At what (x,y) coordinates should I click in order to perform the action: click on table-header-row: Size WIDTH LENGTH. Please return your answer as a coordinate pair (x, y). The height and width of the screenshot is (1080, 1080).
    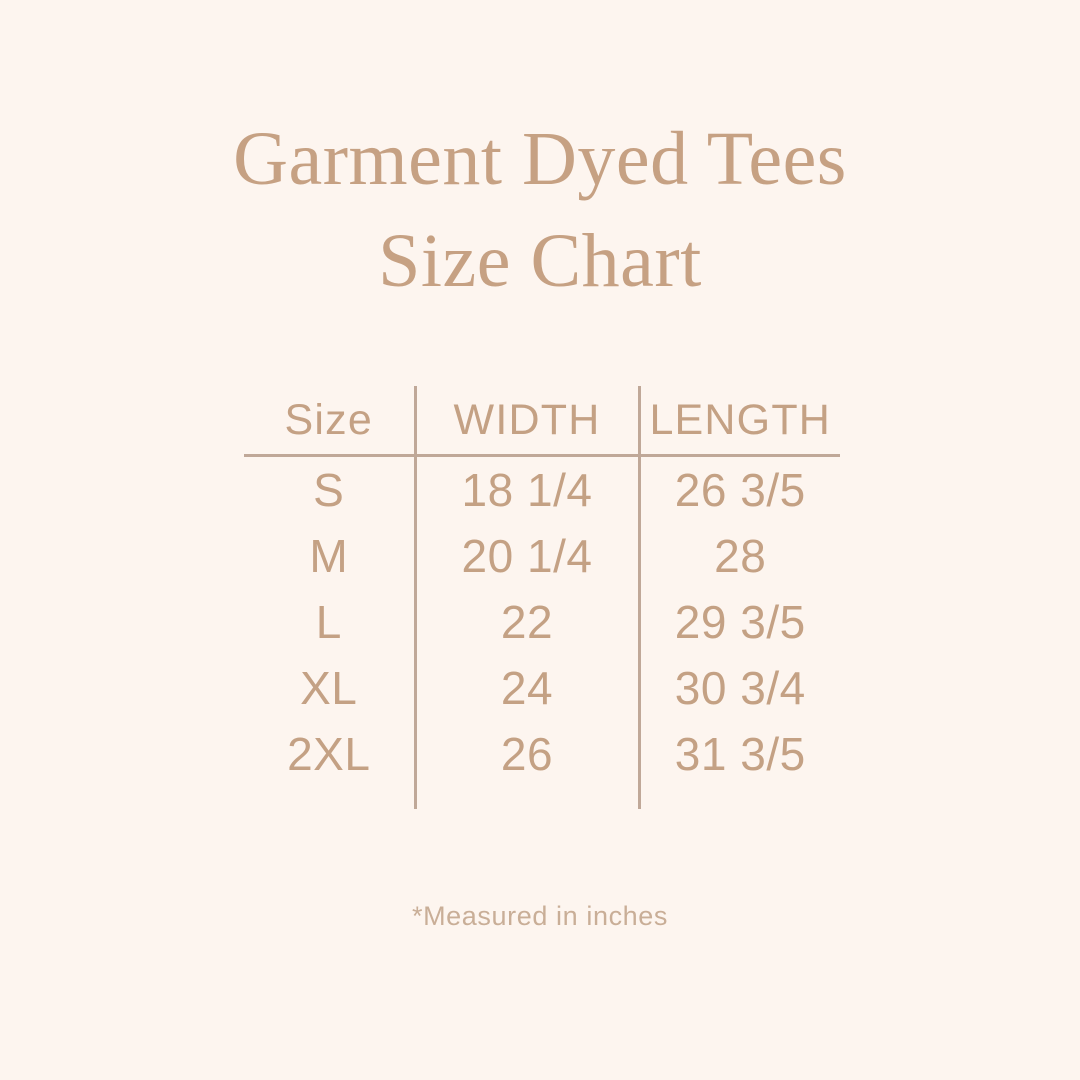
    Looking at the image, I should click on (542, 421).